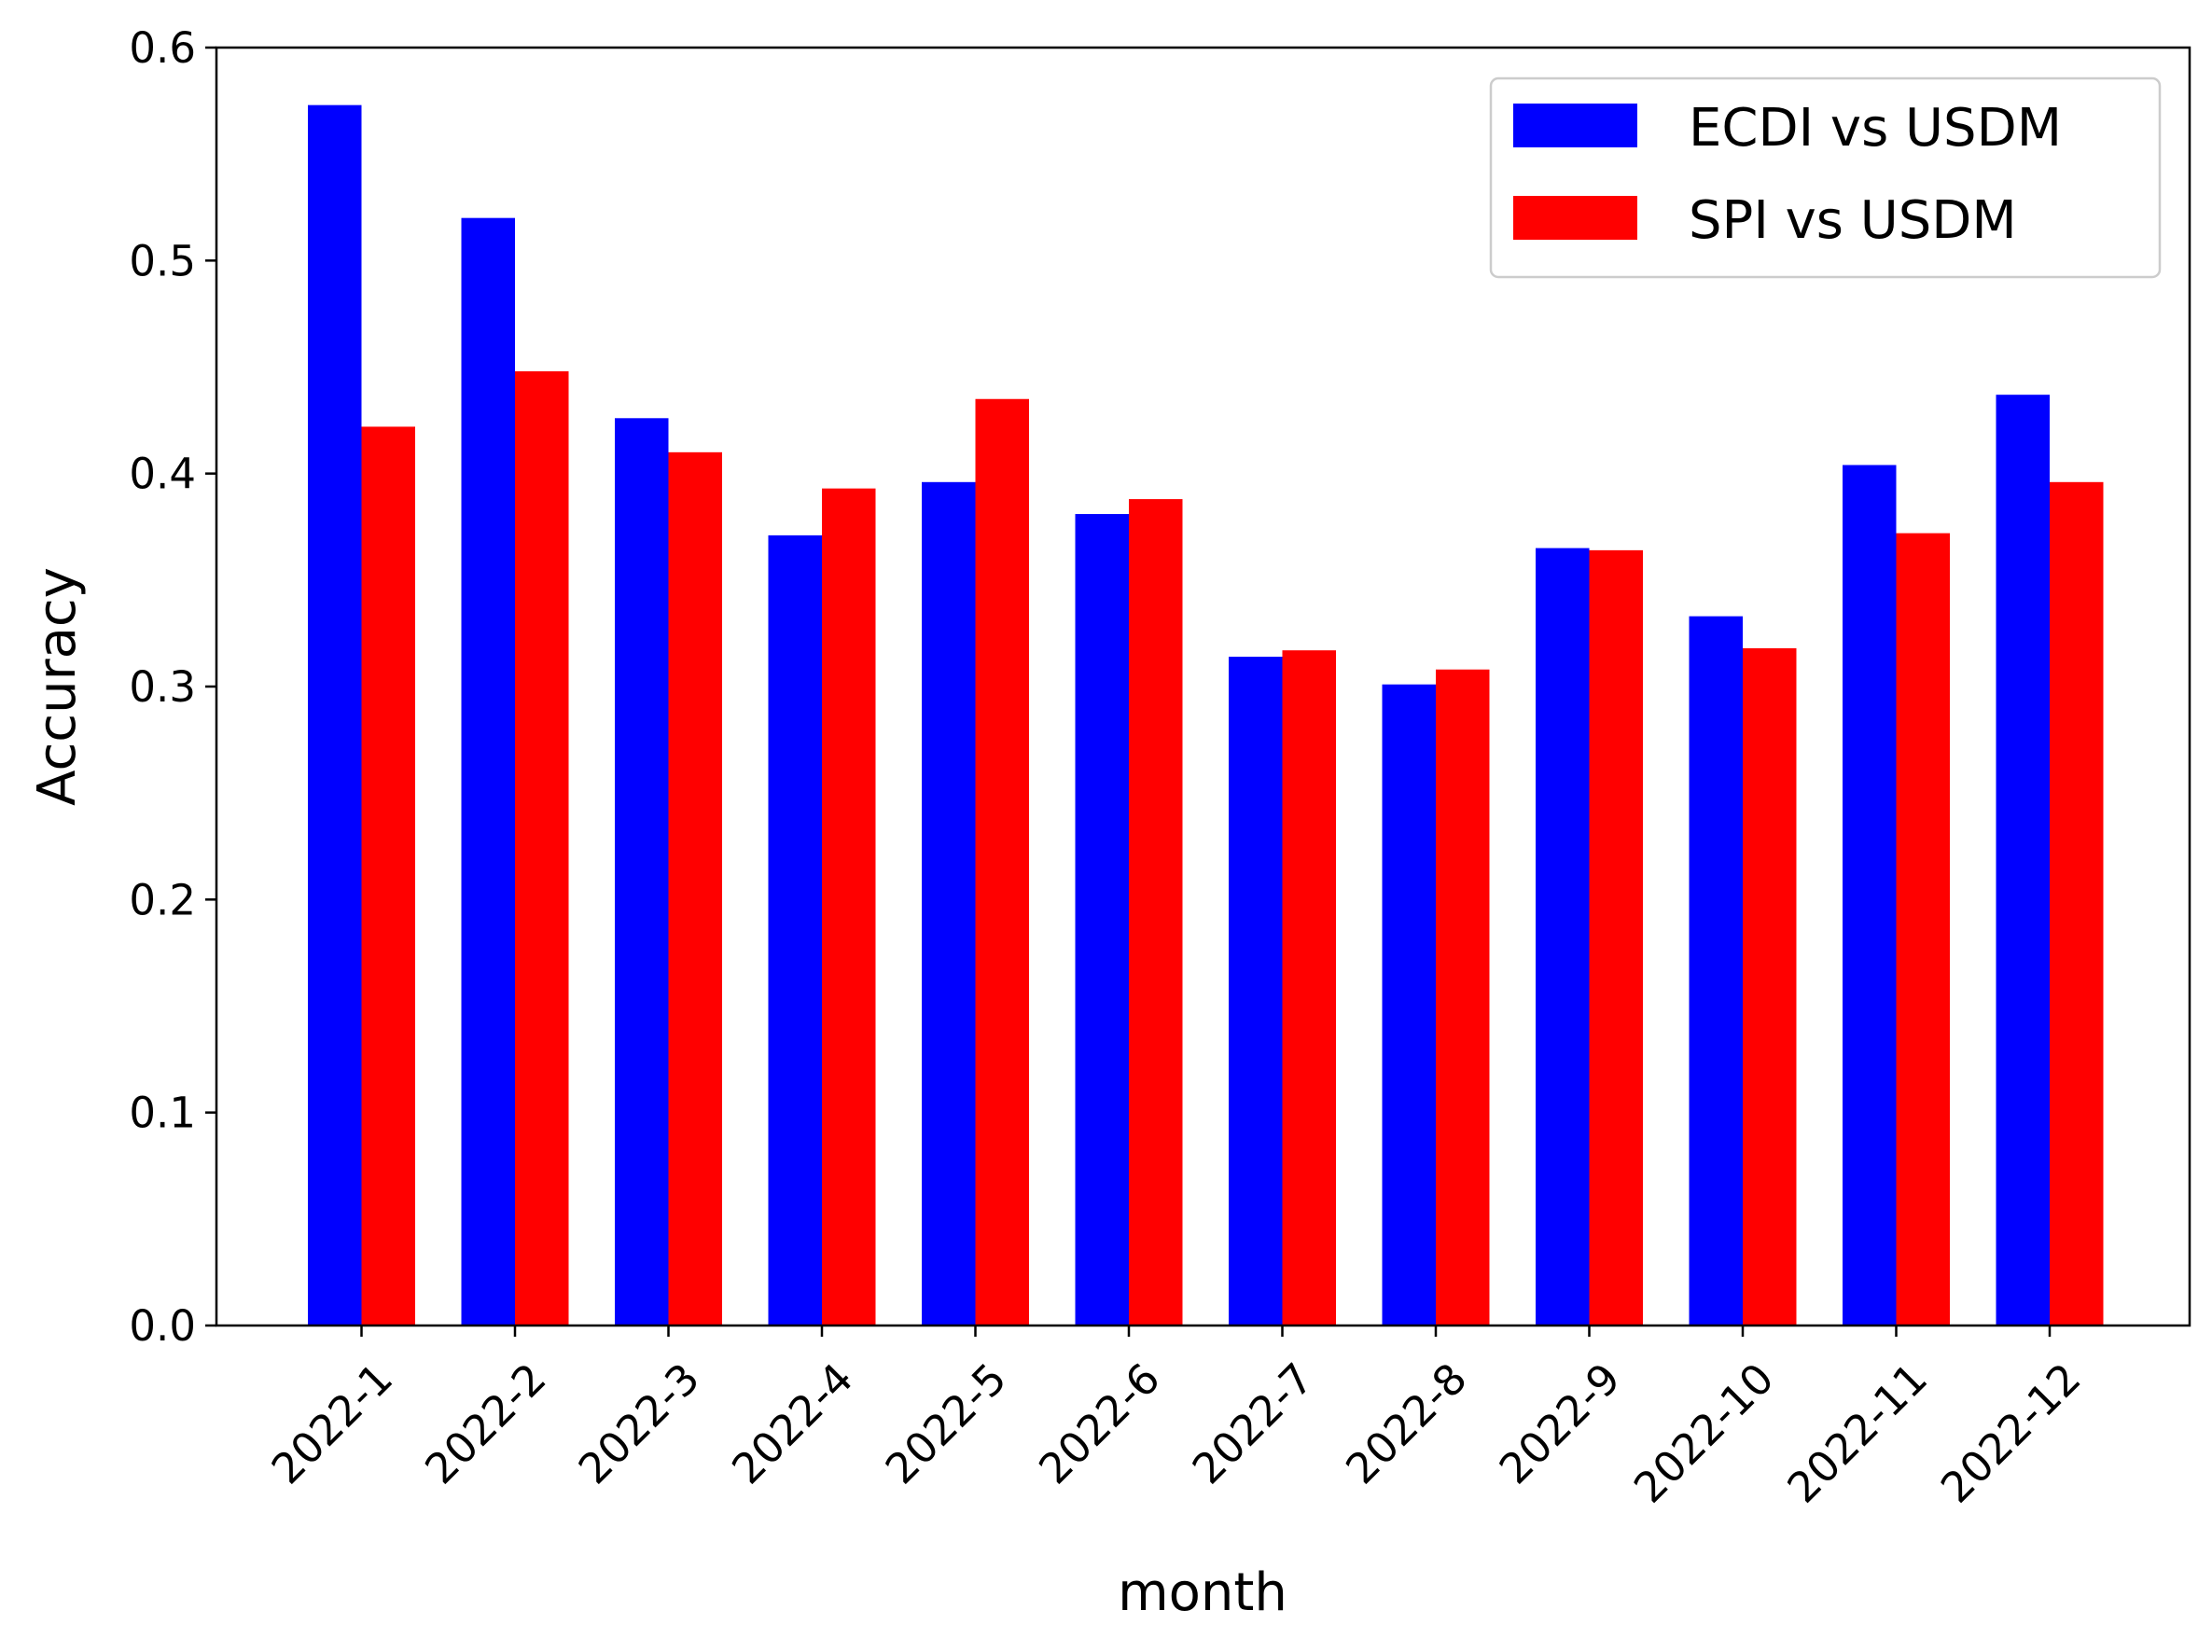 The image size is (2212, 1652). What do you see at coordinates (57, 687) in the screenshot?
I see `y-axis-title: Accuracy` at bounding box center [57, 687].